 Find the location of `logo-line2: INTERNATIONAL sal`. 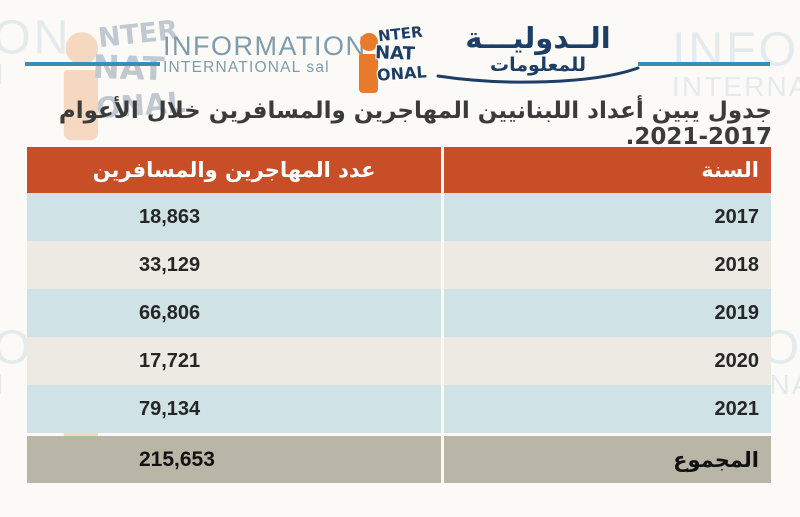

logo-line2: INTERNATIONAL sal is located at coordinates (246, 68).